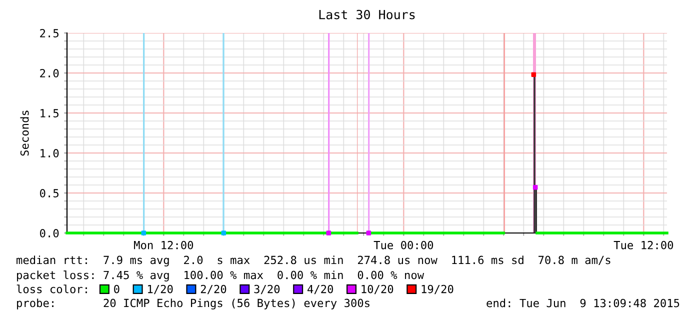 This screenshot has height=321, width=697. I want to click on legend-label: 19/20, so click(438, 289).